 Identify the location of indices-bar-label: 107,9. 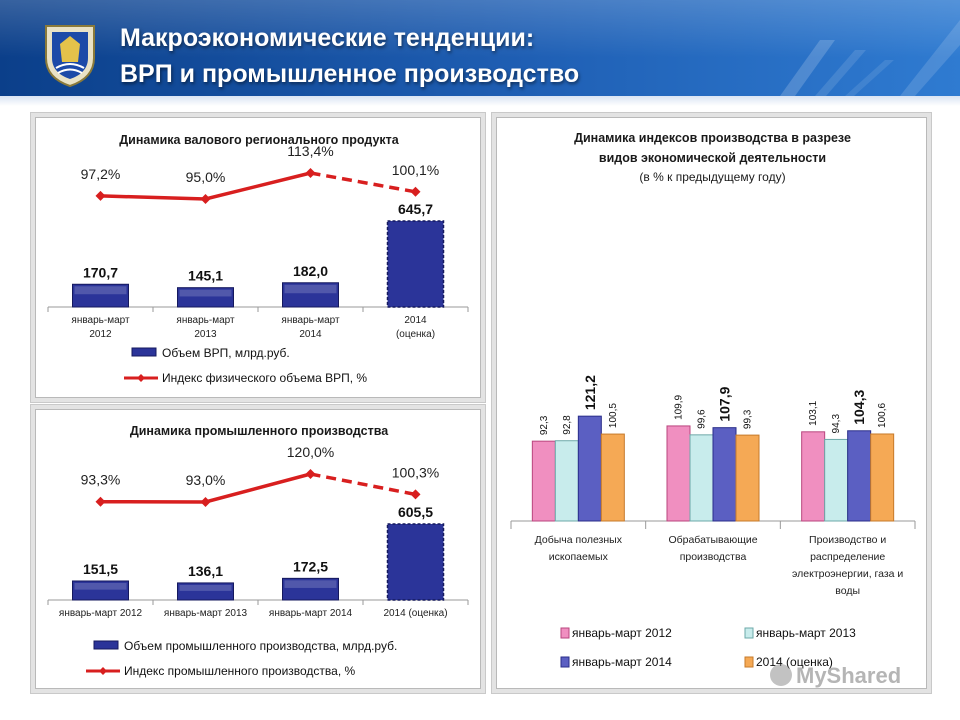
(725, 403).